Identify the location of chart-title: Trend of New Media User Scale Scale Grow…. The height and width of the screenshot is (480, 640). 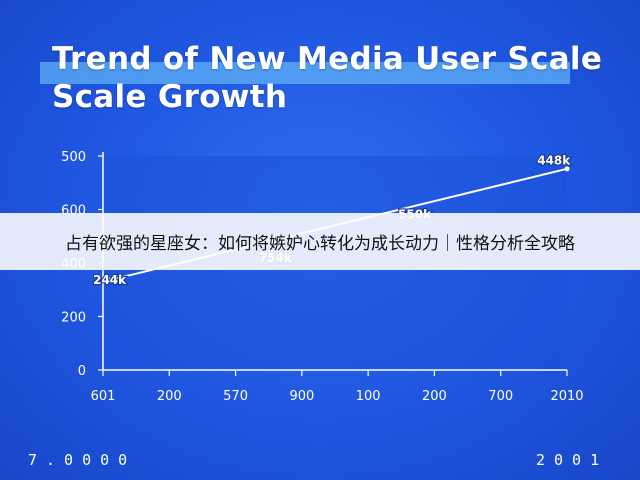
(327, 78).